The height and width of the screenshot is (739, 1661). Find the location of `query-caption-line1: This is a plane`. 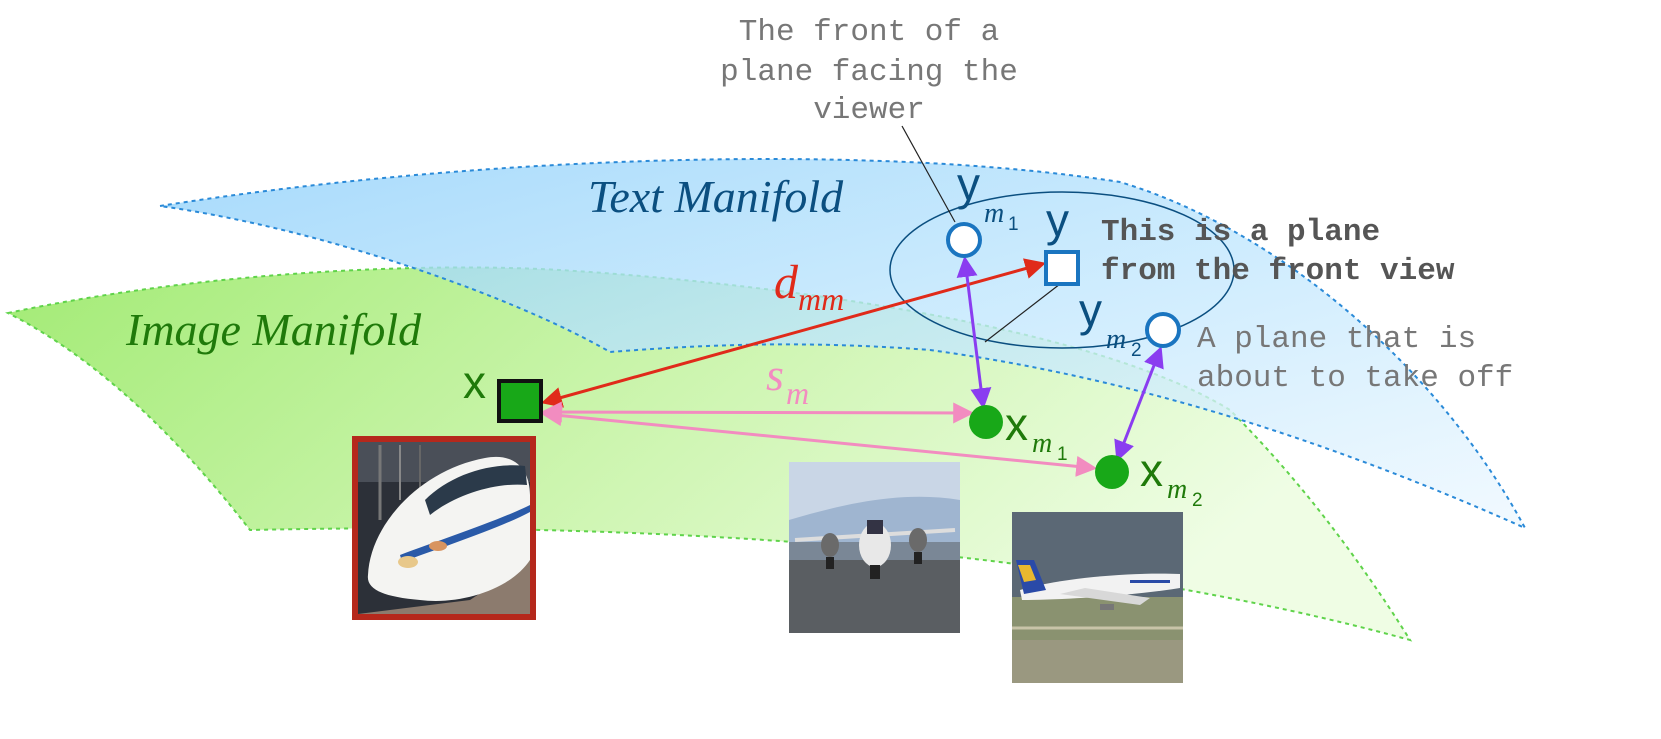

query-caption-line1: This is a plane is located at coordinates (1240, 232).